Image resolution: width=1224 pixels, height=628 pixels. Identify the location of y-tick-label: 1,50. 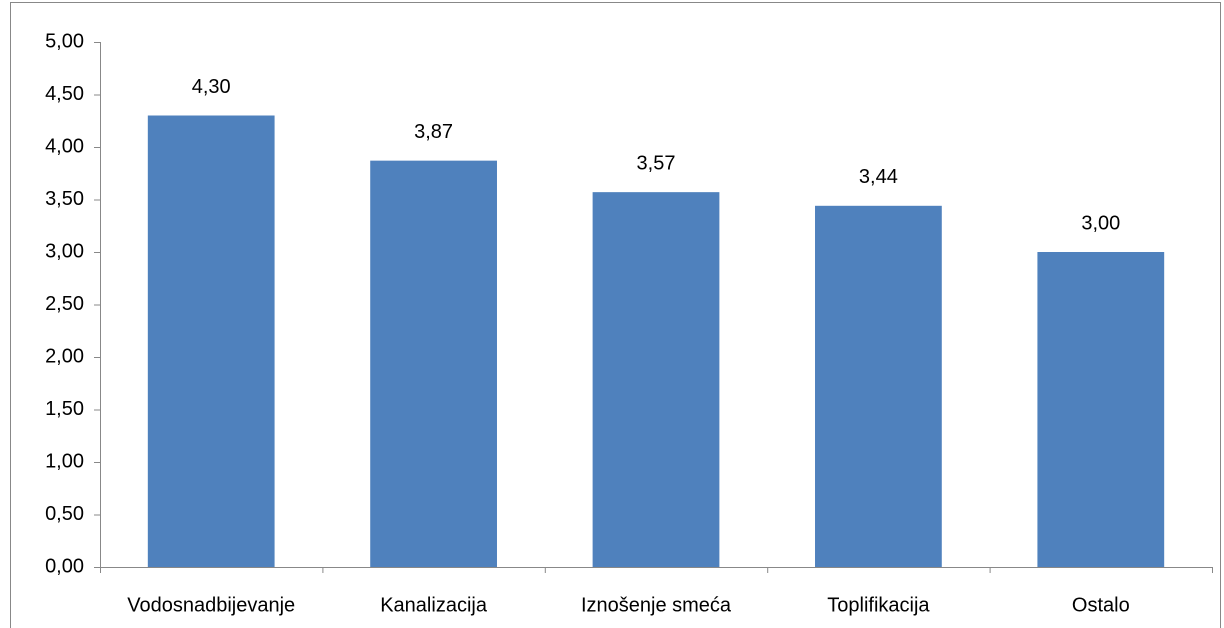
(64, 409).